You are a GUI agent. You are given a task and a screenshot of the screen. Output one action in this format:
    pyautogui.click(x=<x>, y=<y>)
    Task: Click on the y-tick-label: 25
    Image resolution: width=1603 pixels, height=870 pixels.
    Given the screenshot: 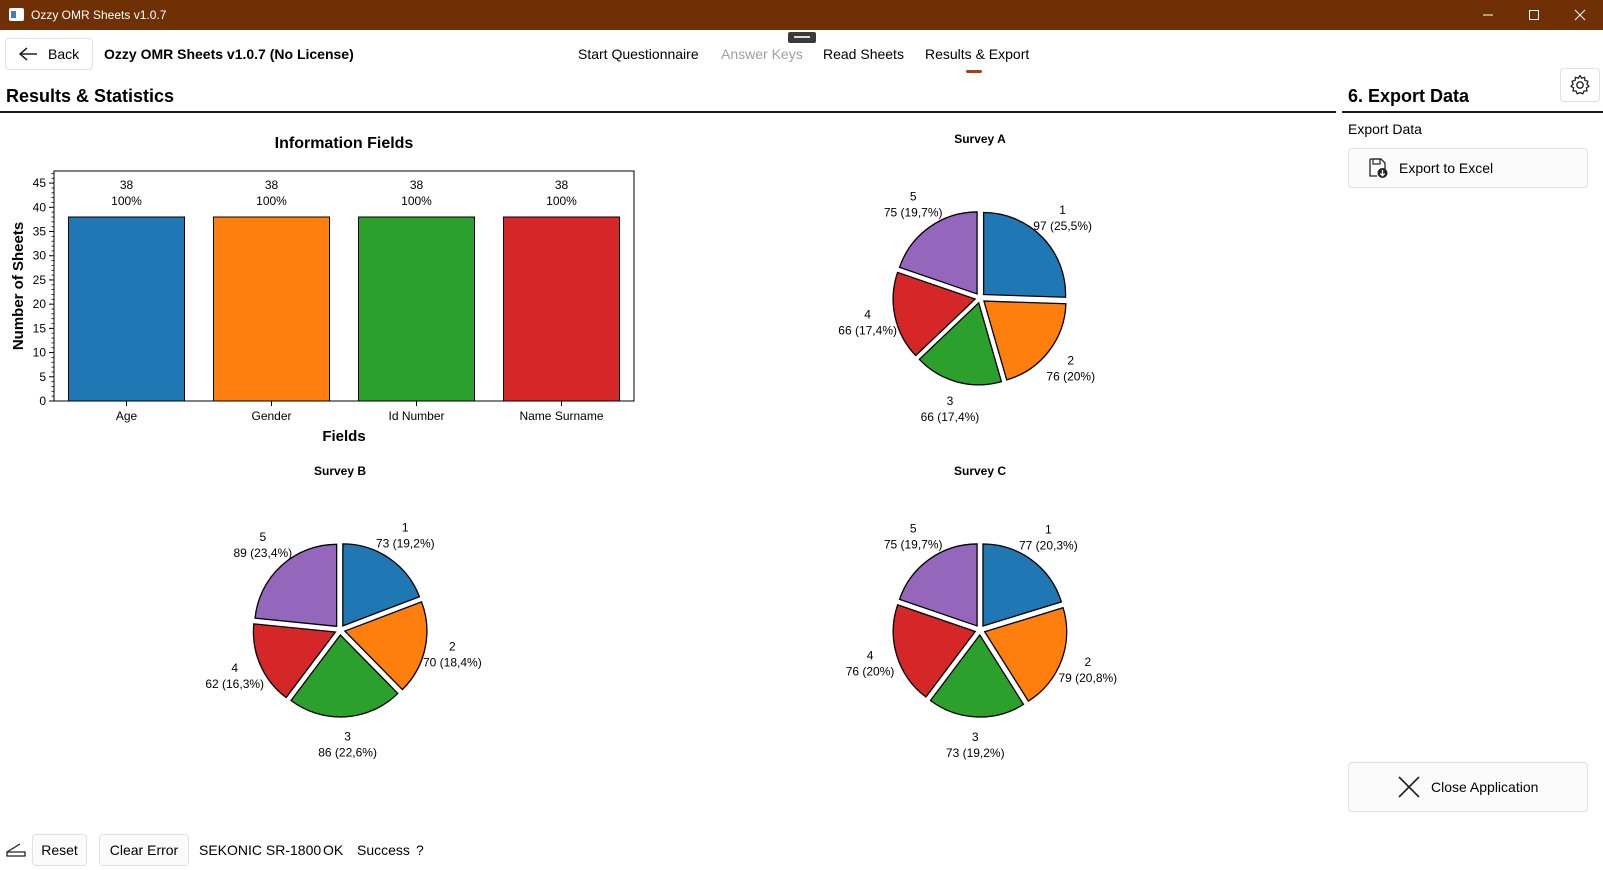 What is the action you would take?
    pyautogui.click(x=40, y=280)
    